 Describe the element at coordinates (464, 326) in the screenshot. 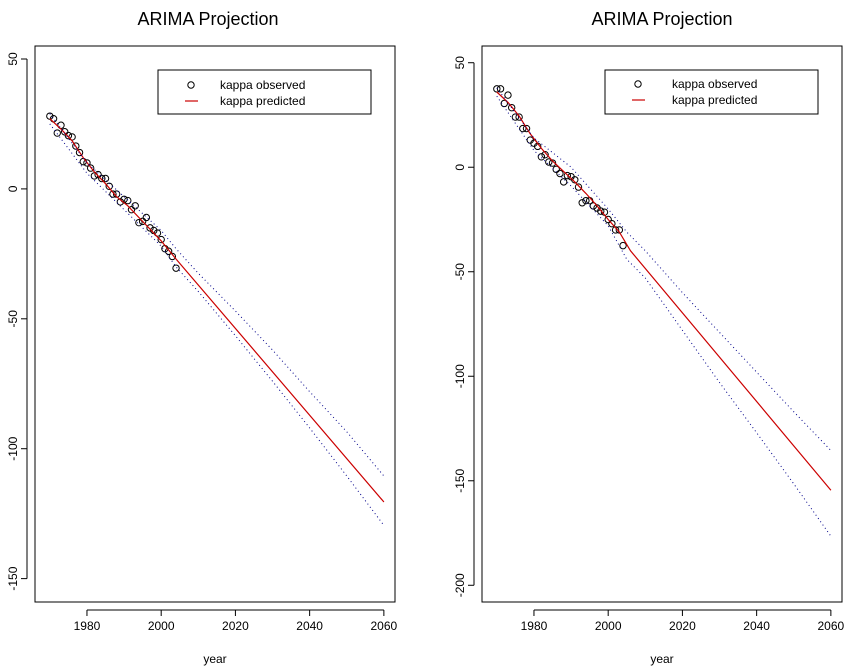

I see `y-axis: 50 0 -50 -100 -150 -200` at that location.